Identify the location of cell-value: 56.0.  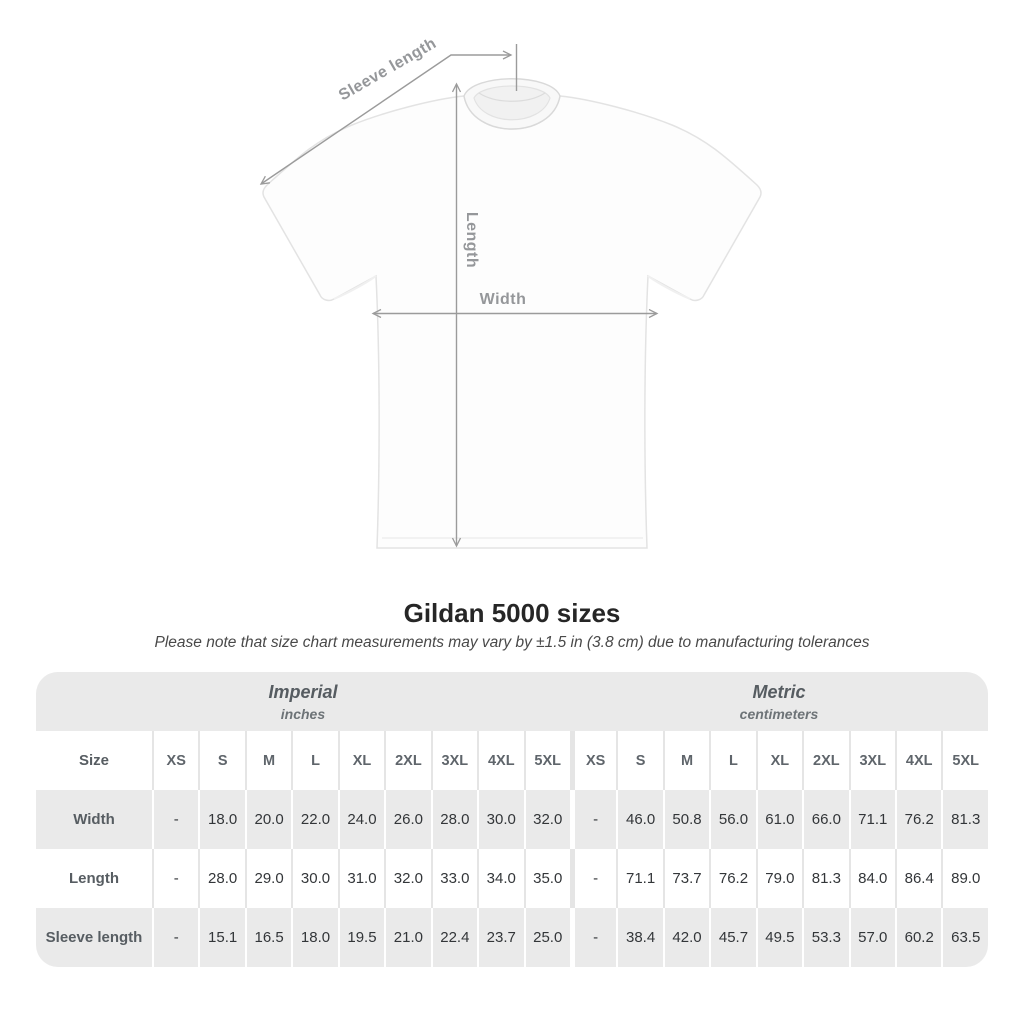
(732, 819).